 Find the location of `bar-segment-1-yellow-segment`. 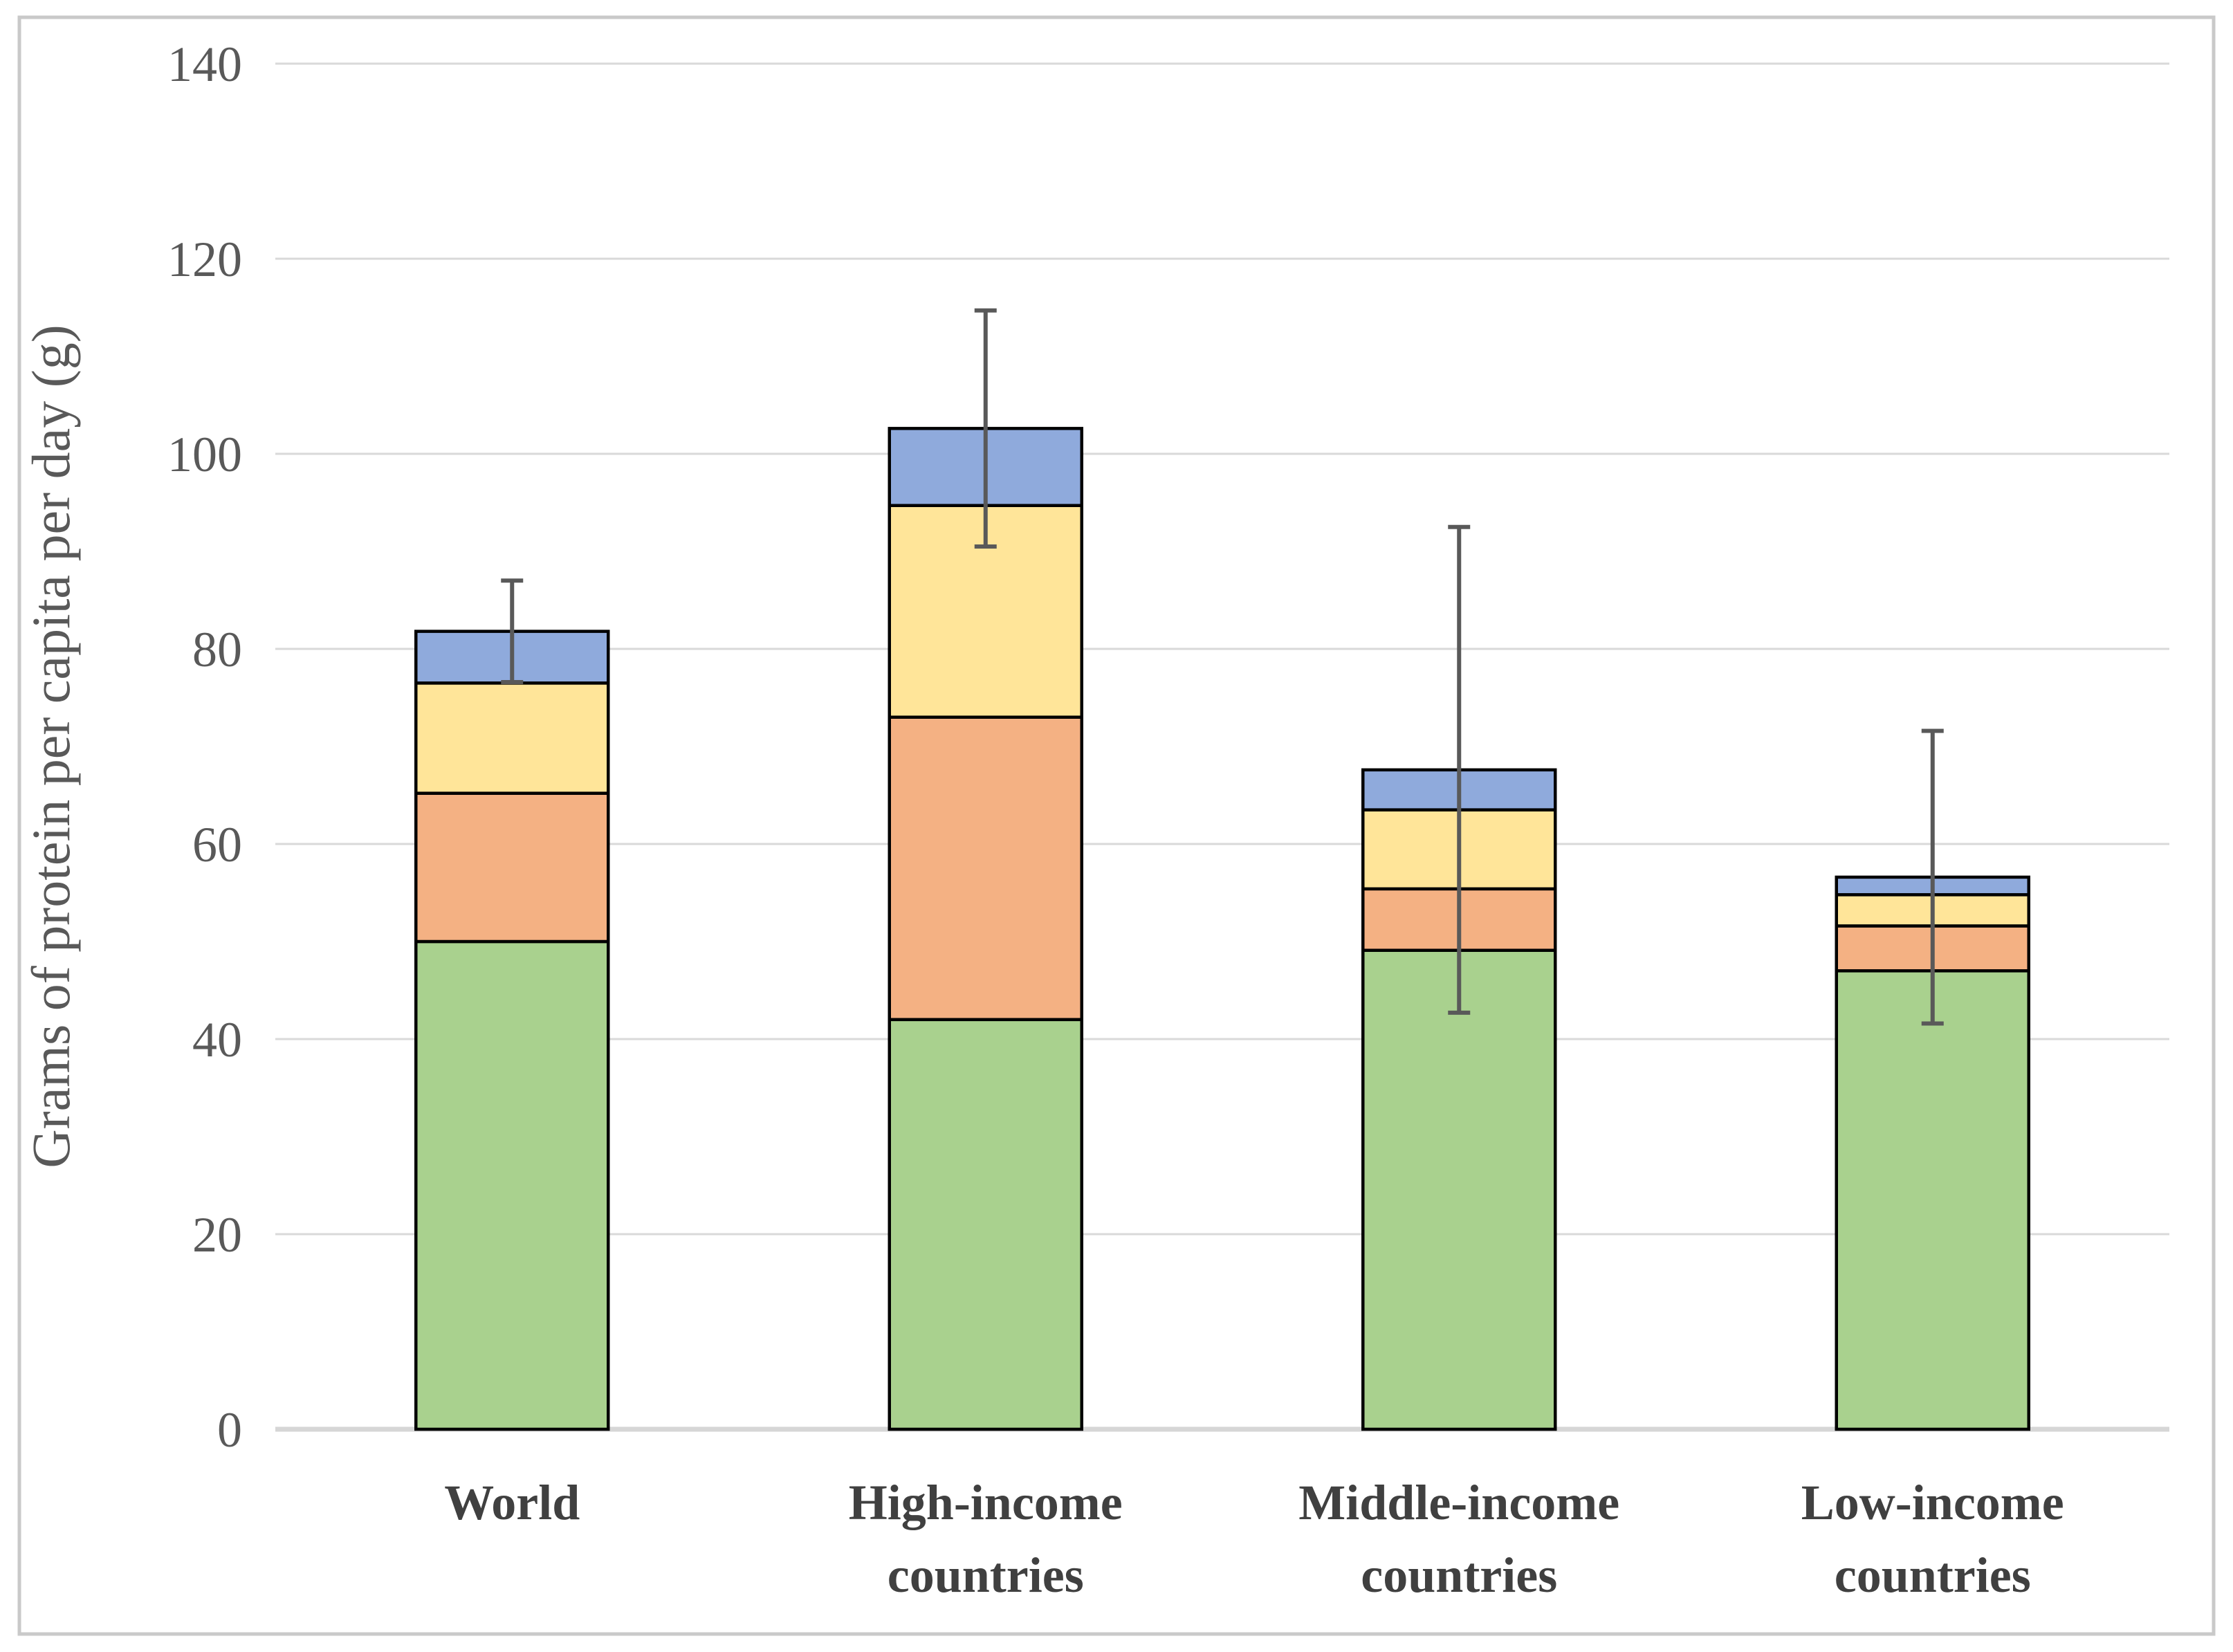

bar-segment-1-yellow-segment is located at coordinates (512, 738).